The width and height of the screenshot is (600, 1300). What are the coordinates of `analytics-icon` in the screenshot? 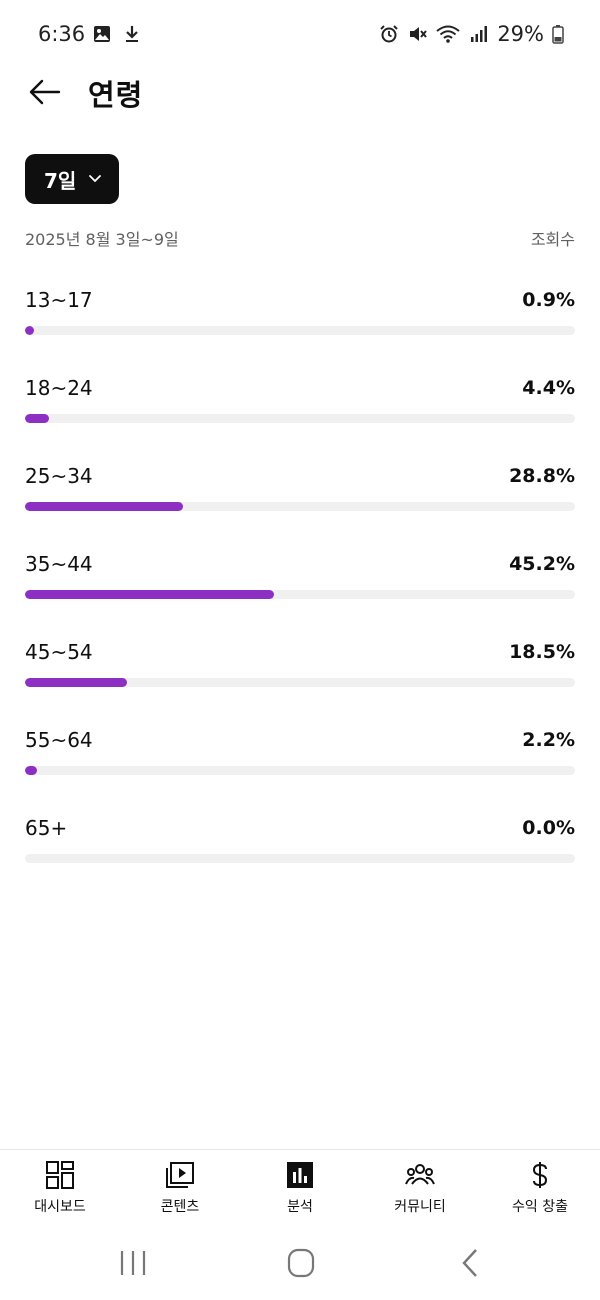 It's located at (300, 1175).